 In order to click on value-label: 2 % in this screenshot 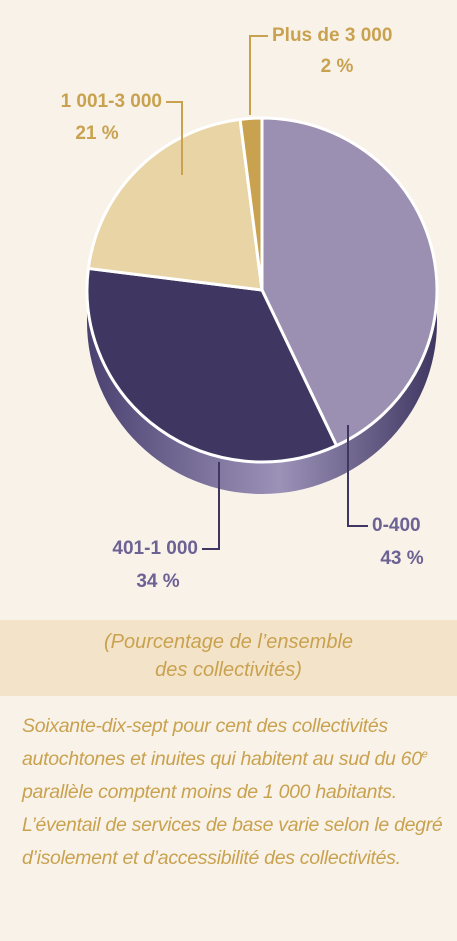, I will do `click(337, 66)`.